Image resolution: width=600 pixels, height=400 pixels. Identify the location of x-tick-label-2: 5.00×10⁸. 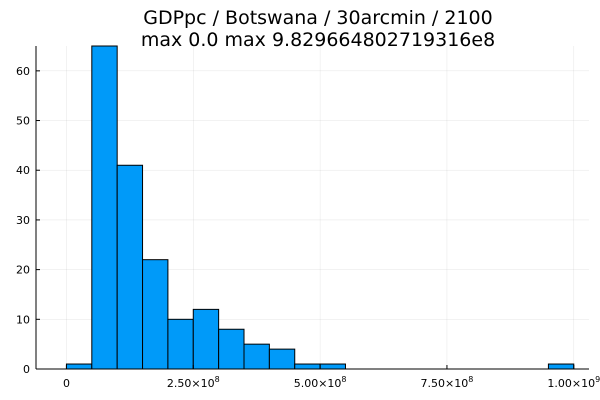
(320, 382).